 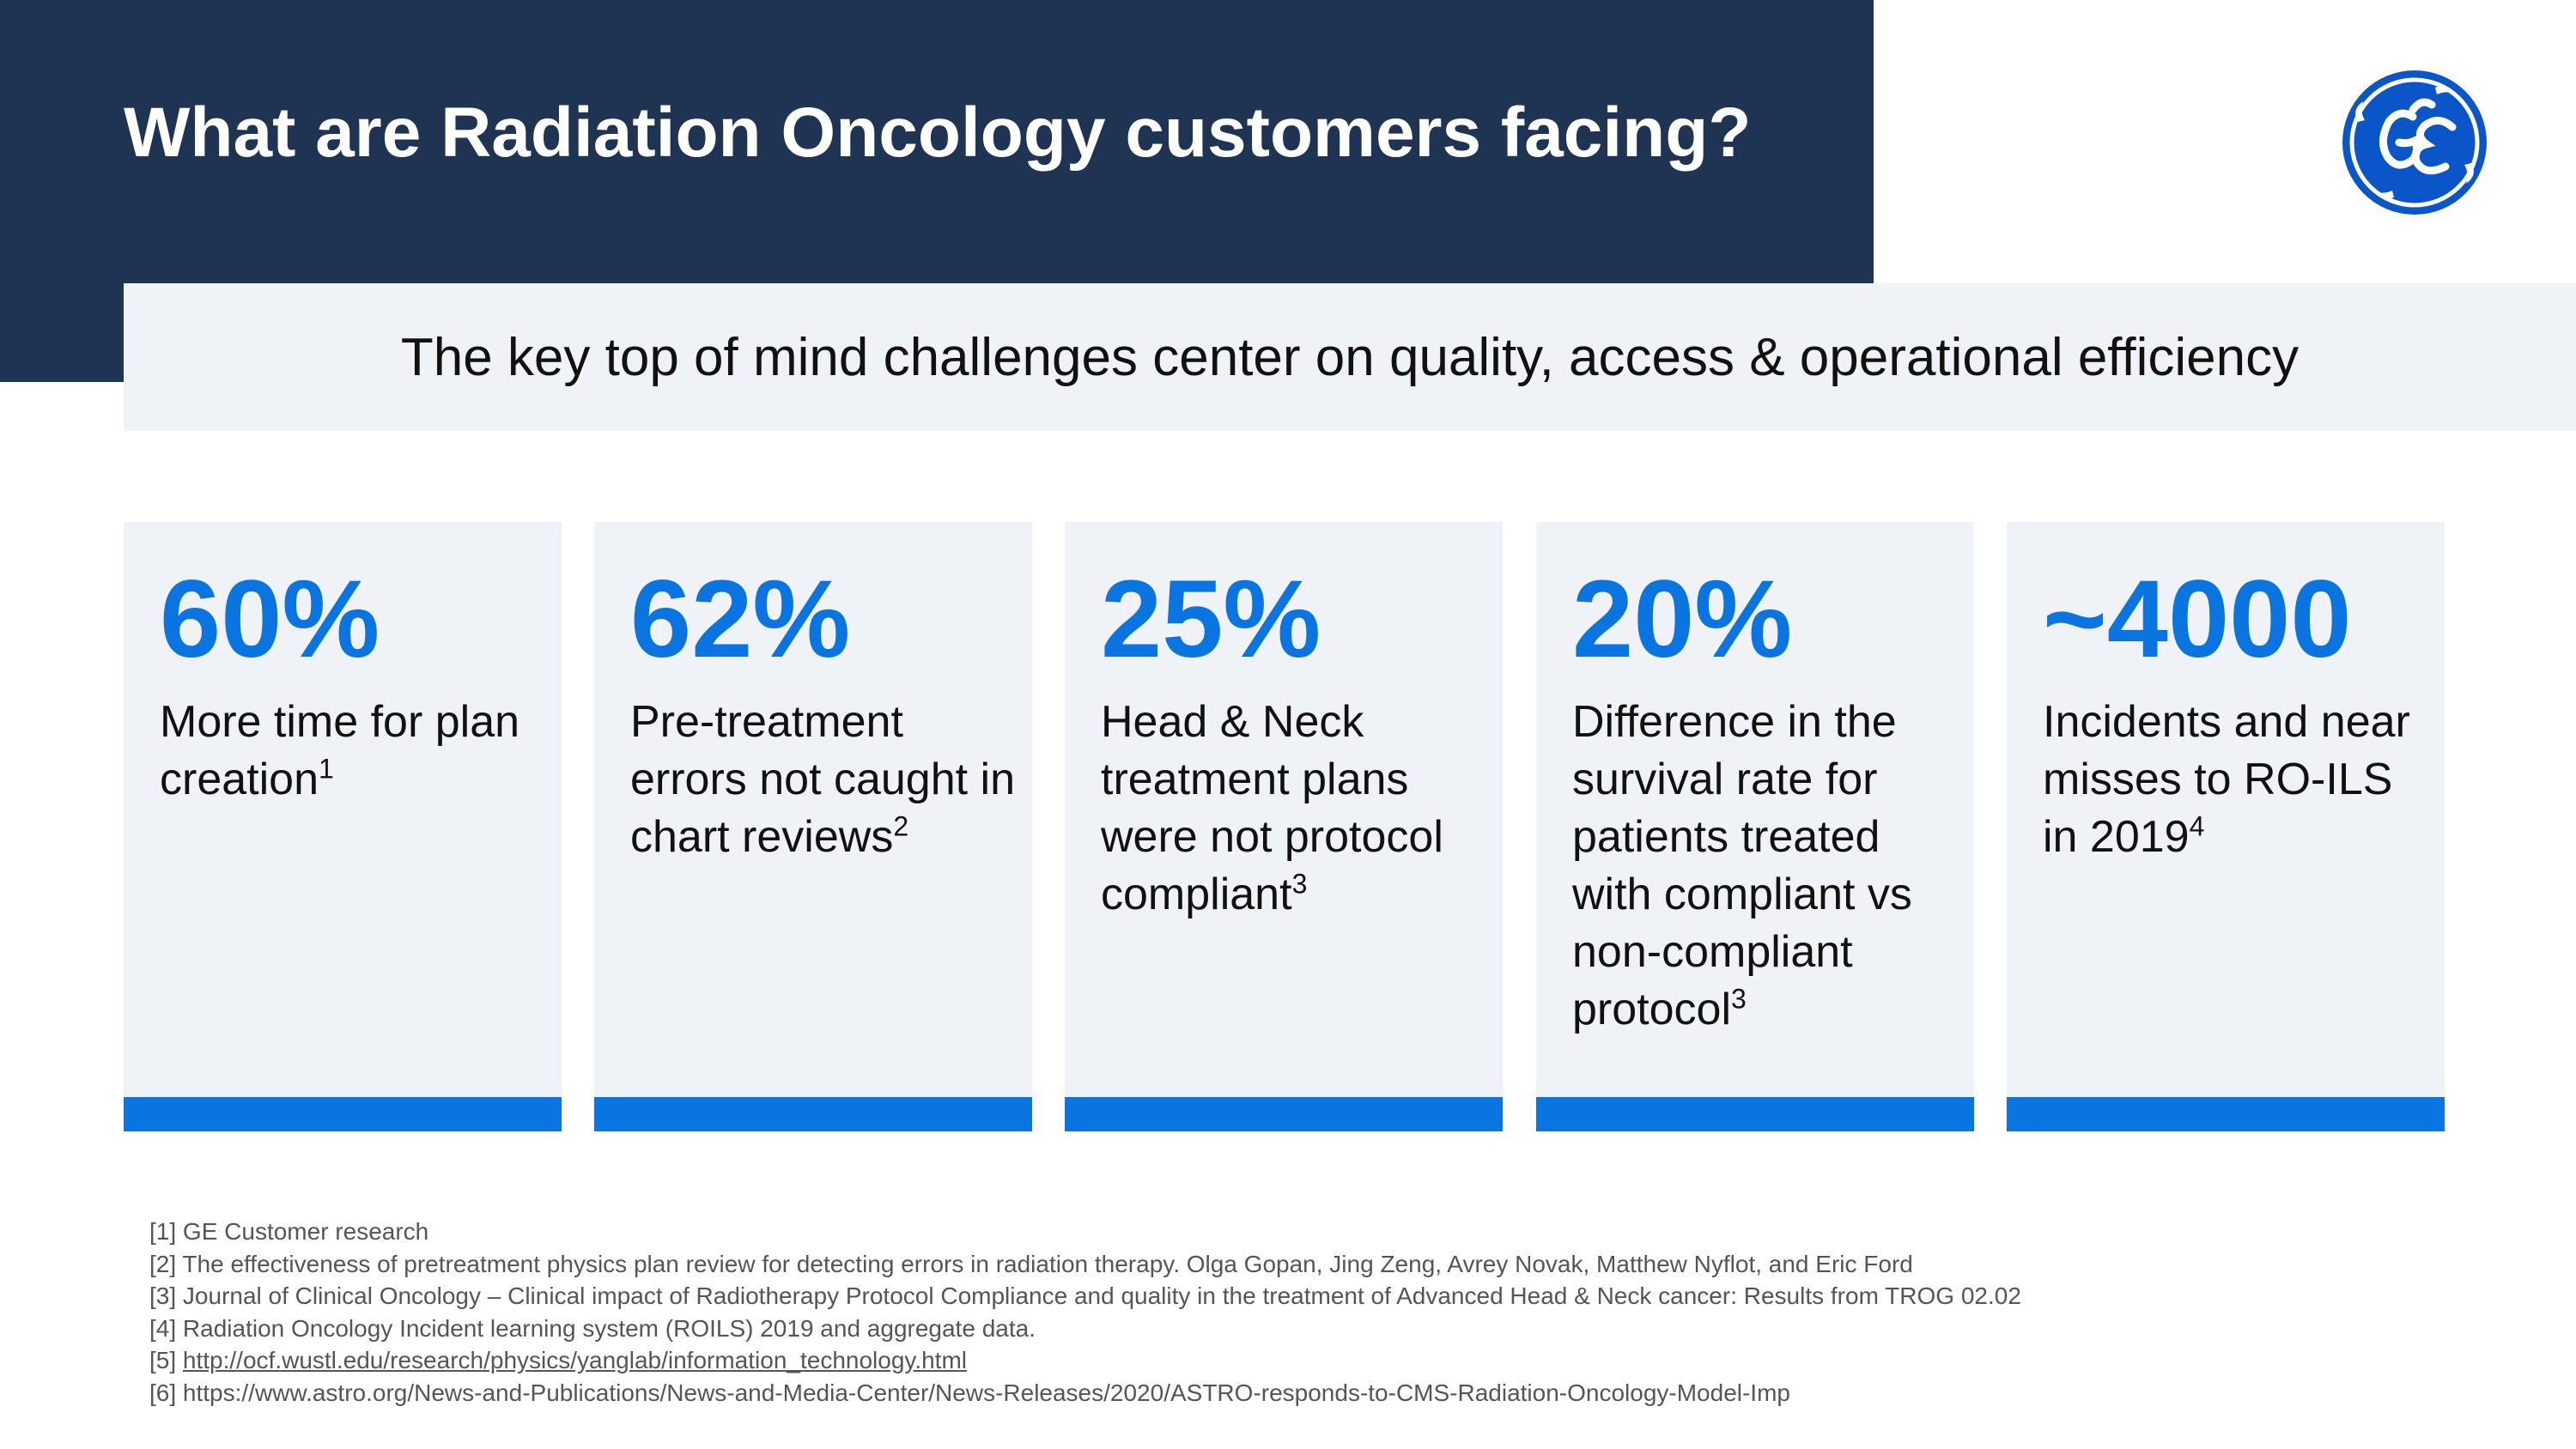 I want to click on stat-value: 20%, so click(x=1682, y=619).